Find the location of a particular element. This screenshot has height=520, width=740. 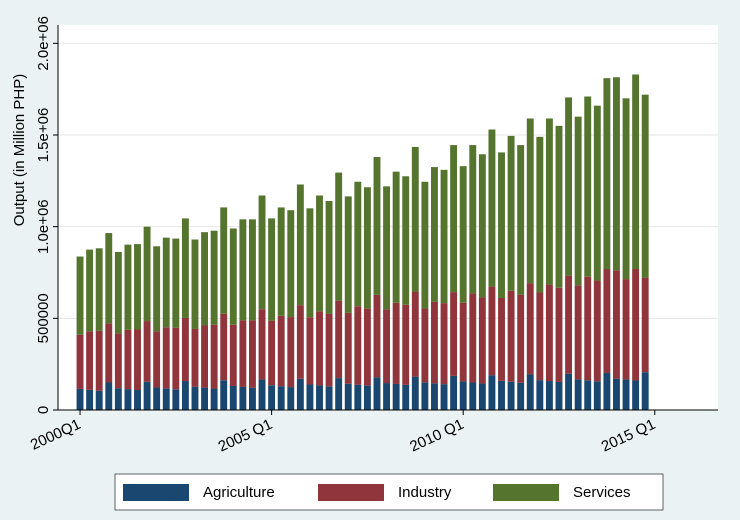

legend-label: Services is located at coordinates (602, 492).